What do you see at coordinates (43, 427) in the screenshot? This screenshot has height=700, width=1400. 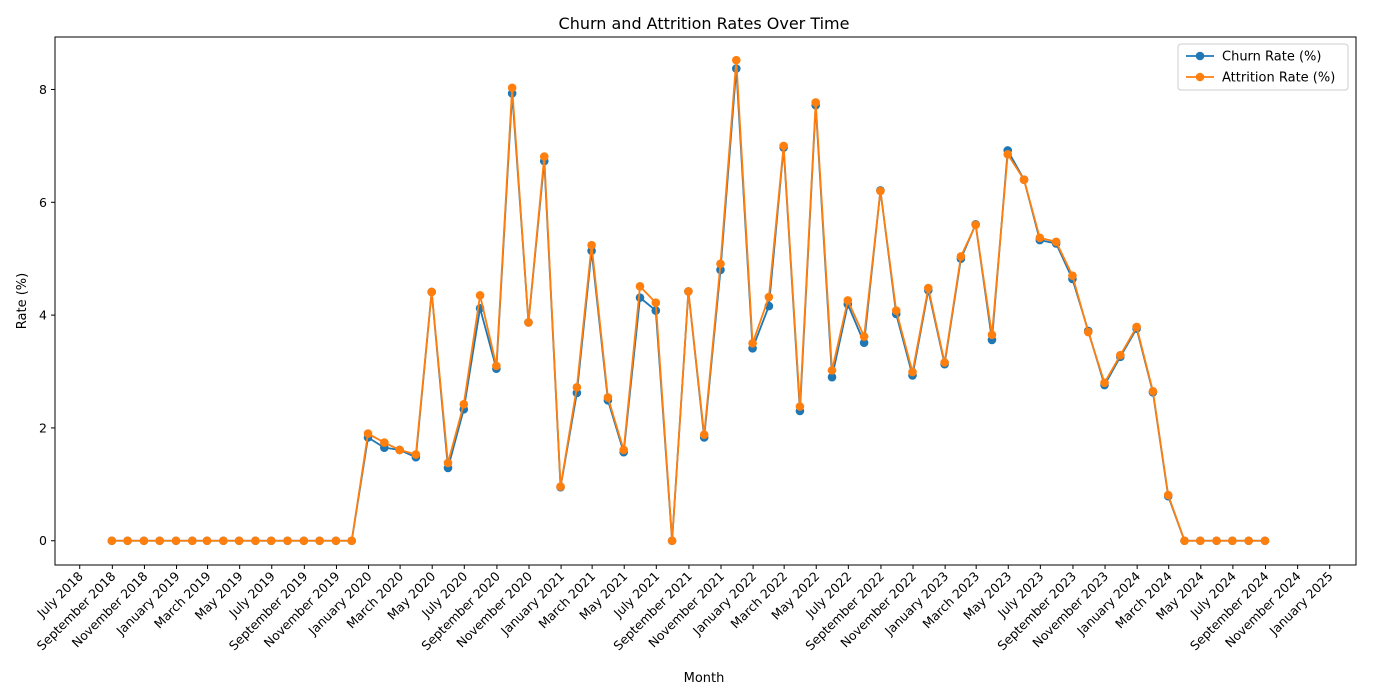 I see `y-tick-label: 2` at bounding box center [43, 427].